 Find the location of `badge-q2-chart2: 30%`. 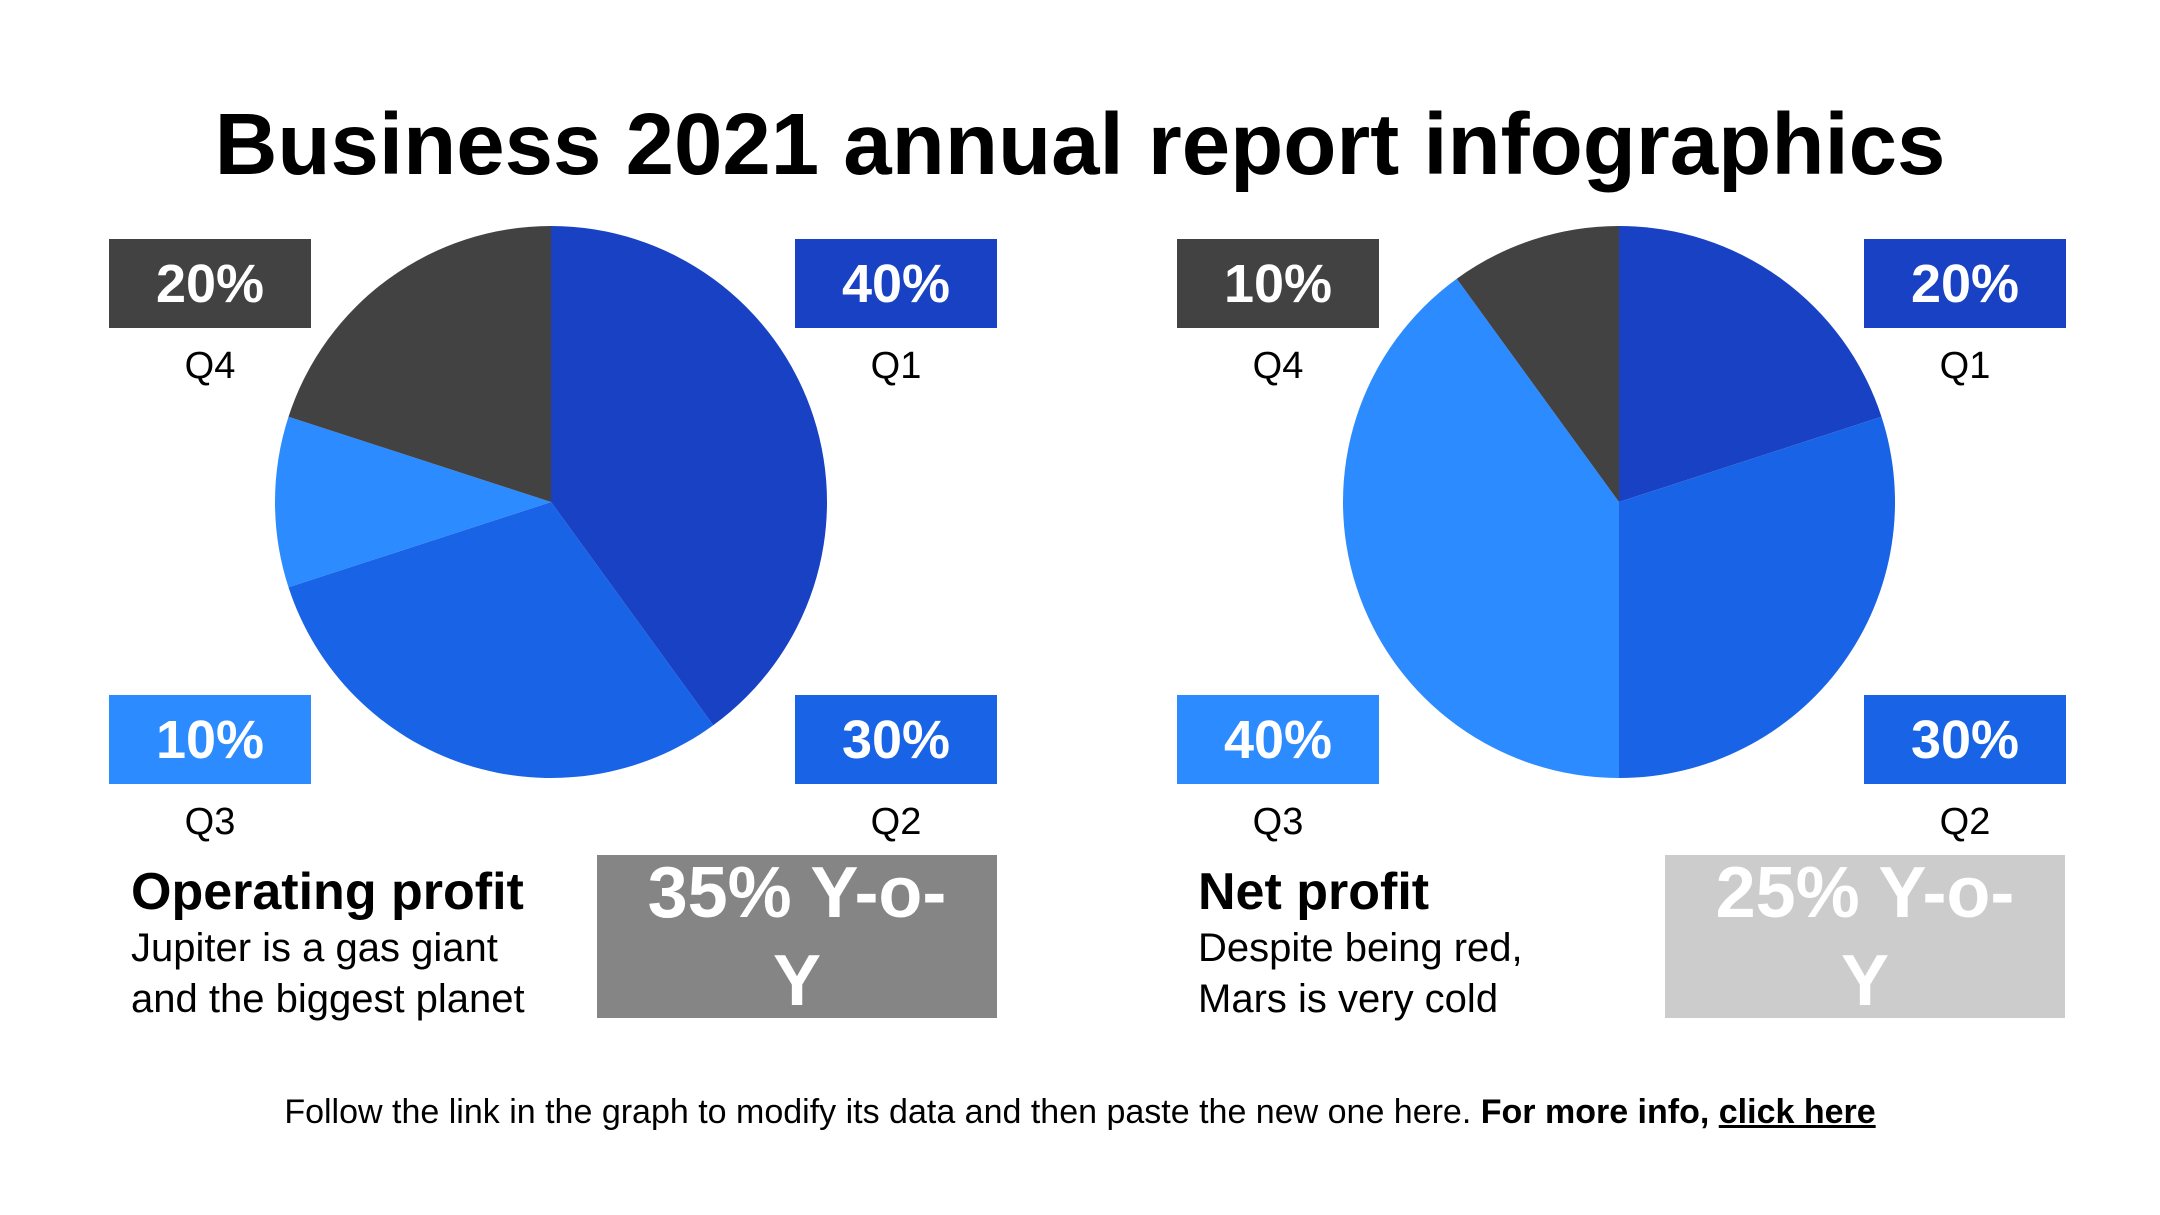

badge-q2-chart2: 30% is located at coordinates (1965, 739).